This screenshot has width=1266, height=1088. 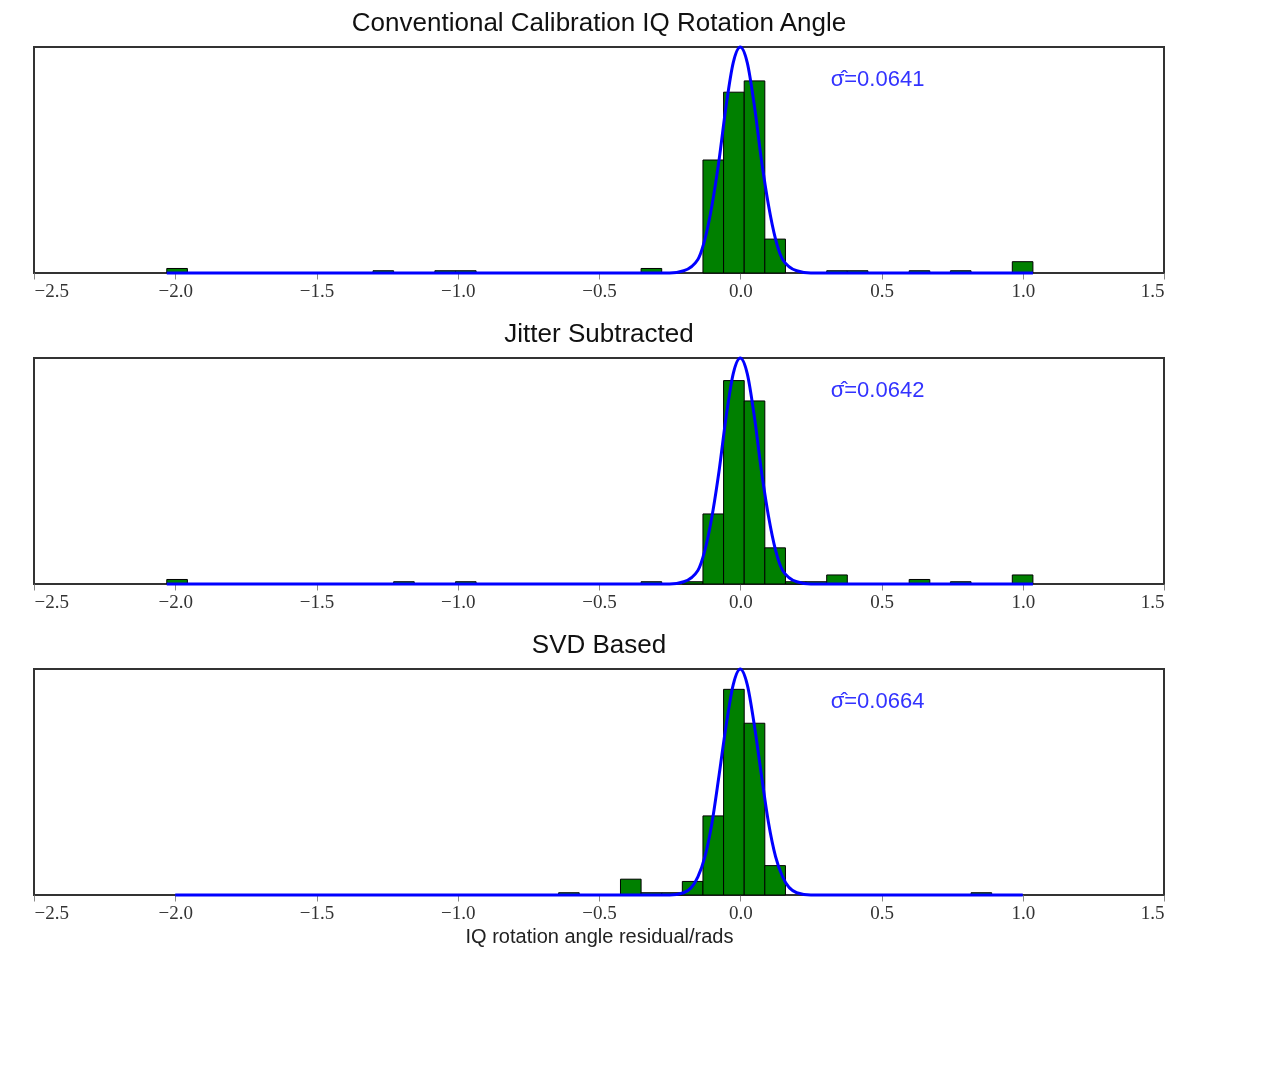 I want to click on chart-title: Jitter Subtracted, so click(x=599, y=332).